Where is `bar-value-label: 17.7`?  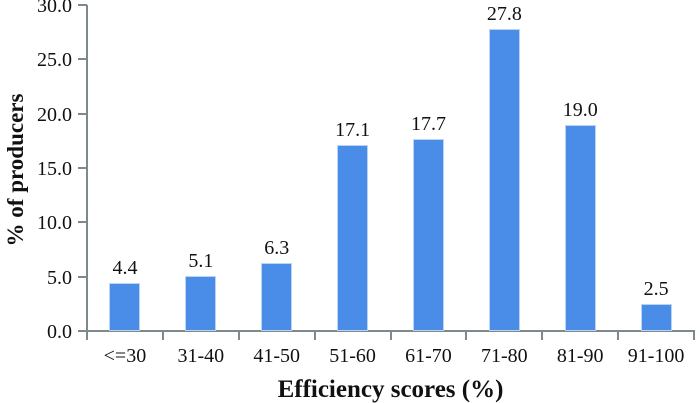 bar-value-label: 17.7 is located at coordinates (428, 123).